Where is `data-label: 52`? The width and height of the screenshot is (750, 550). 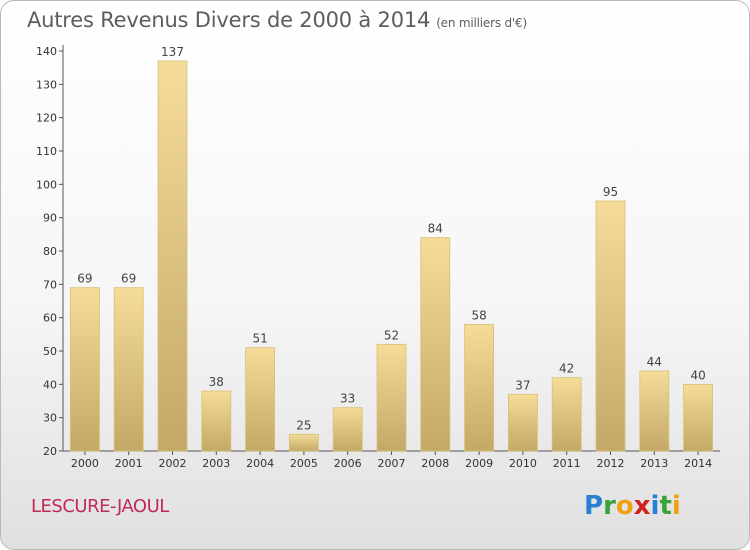
data-label: 52 is located at coordinates (391, 335).